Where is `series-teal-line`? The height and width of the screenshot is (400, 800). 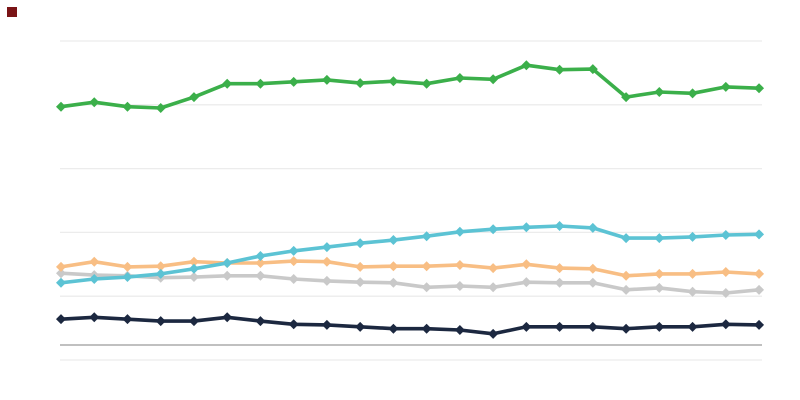
series-teal-line is located at coordinates (410, 254).